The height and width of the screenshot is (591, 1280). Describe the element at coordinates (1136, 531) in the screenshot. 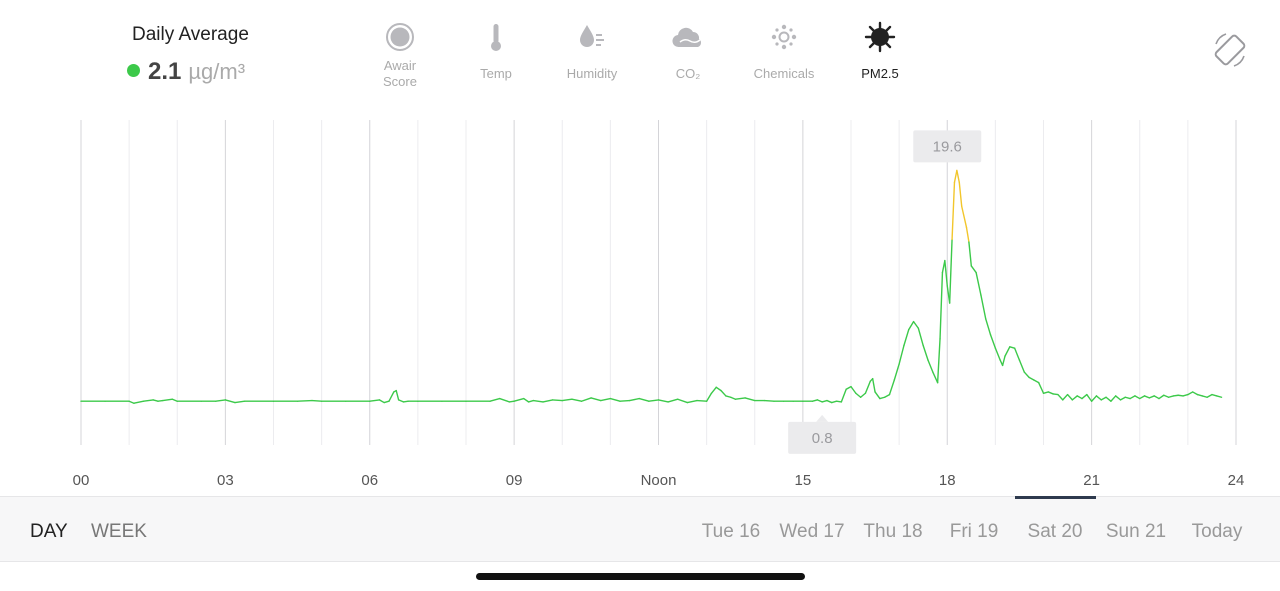

I see `day-sun-21: Sun 21` at that location.